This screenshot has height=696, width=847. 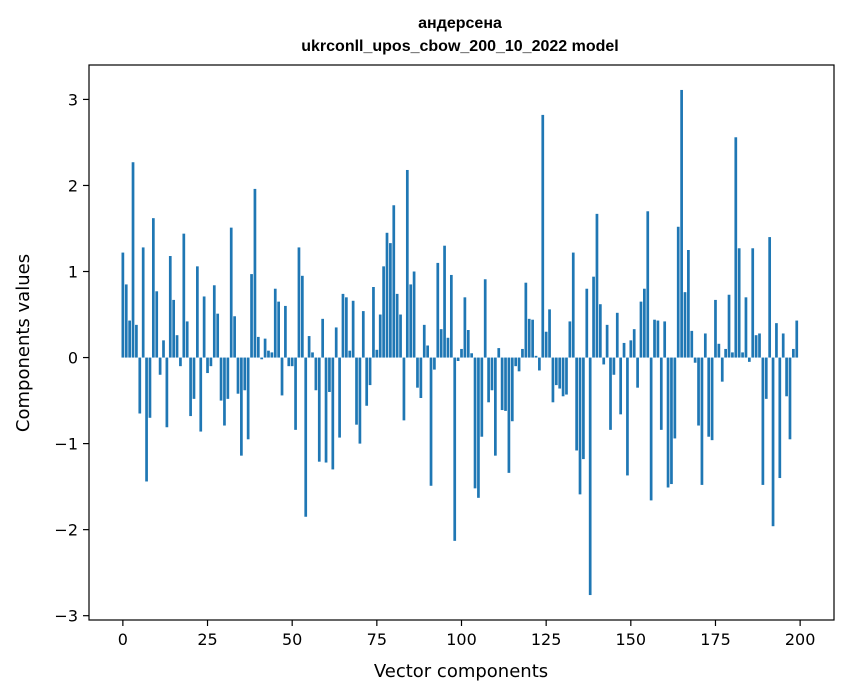 What do you see at coordinates (292, 639) in the screenshot?
I see `x-tick-label: 50` at bounding box center [292, 639].